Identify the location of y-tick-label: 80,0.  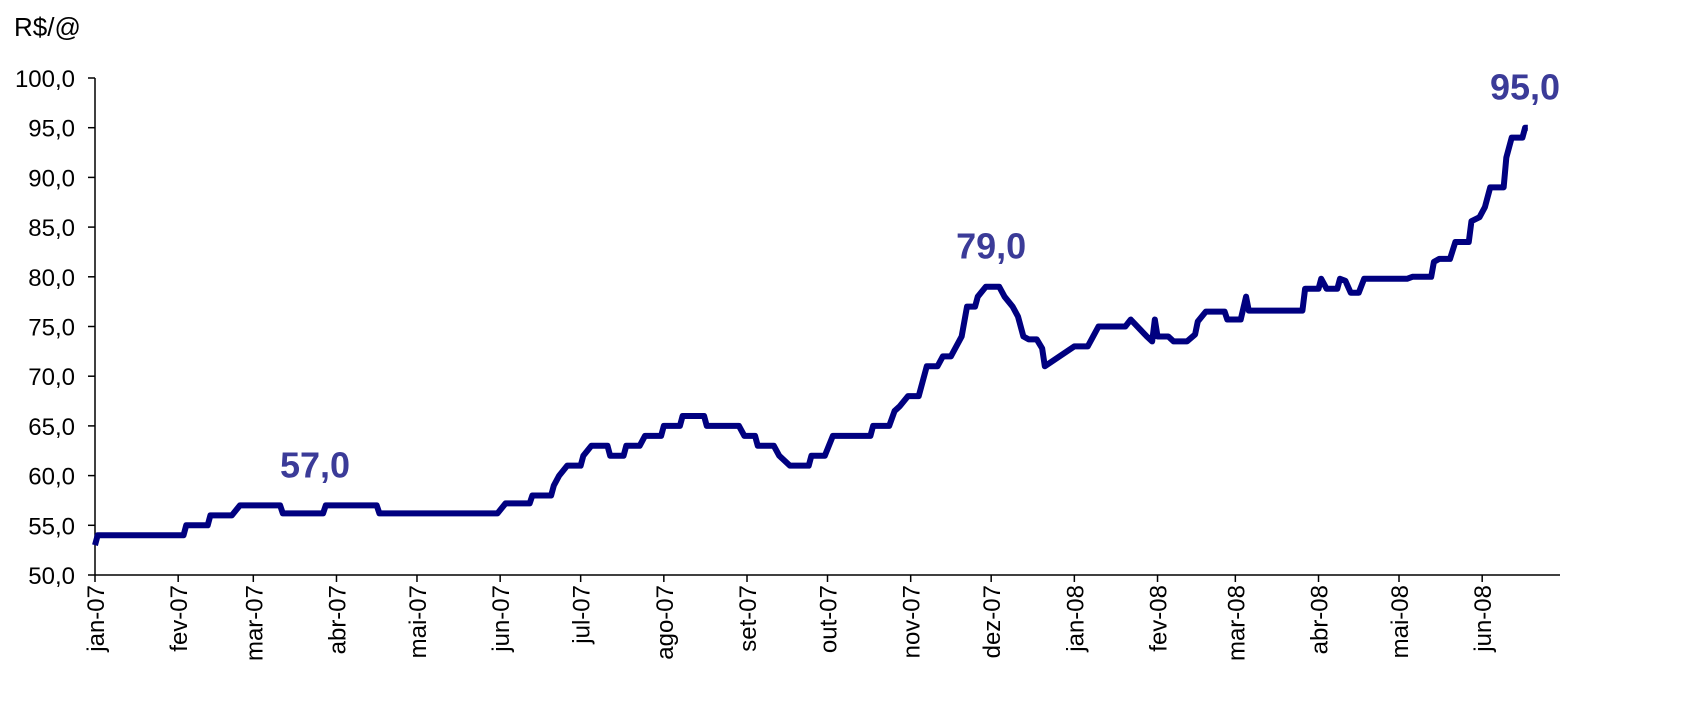
(51, 278).